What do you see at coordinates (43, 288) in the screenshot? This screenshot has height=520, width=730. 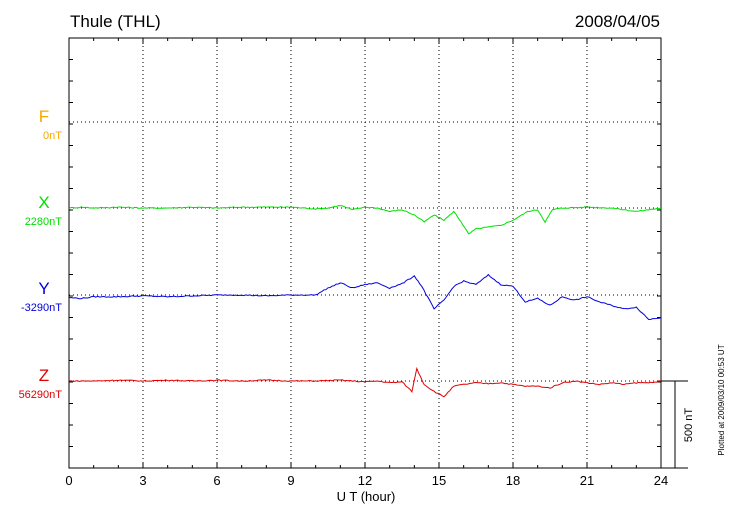 I see `series-name-y: Y` at bounding box center [43, 288].